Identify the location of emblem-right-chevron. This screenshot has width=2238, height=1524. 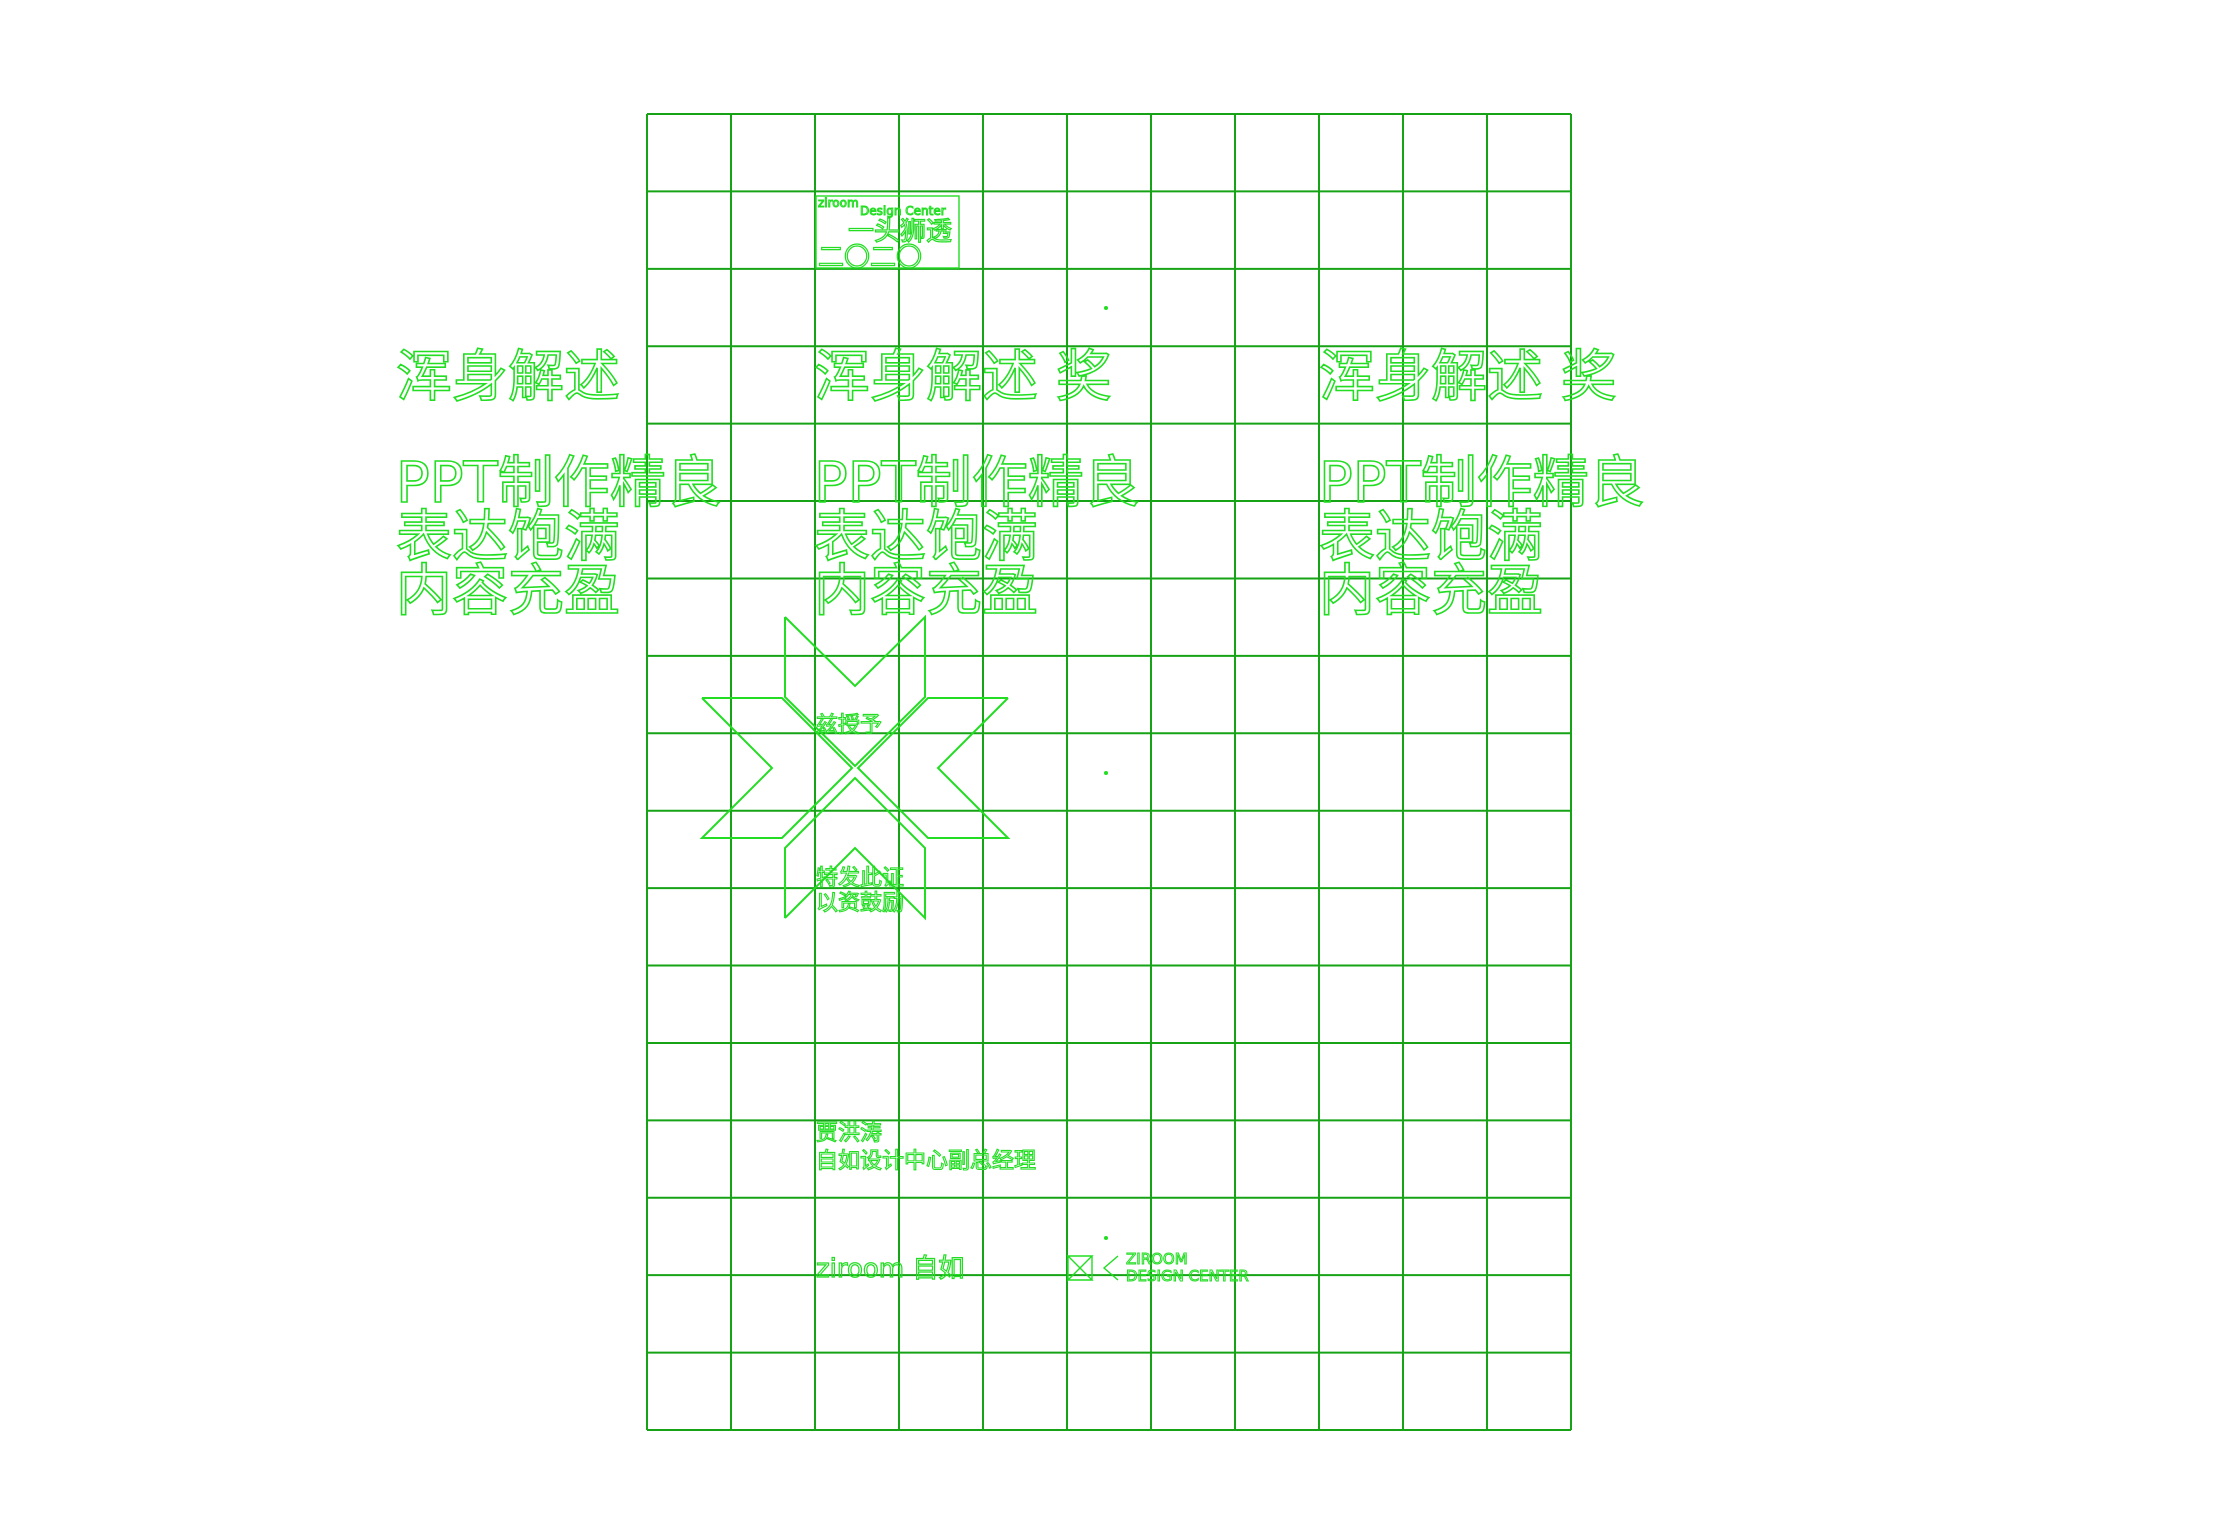
(933, 768).